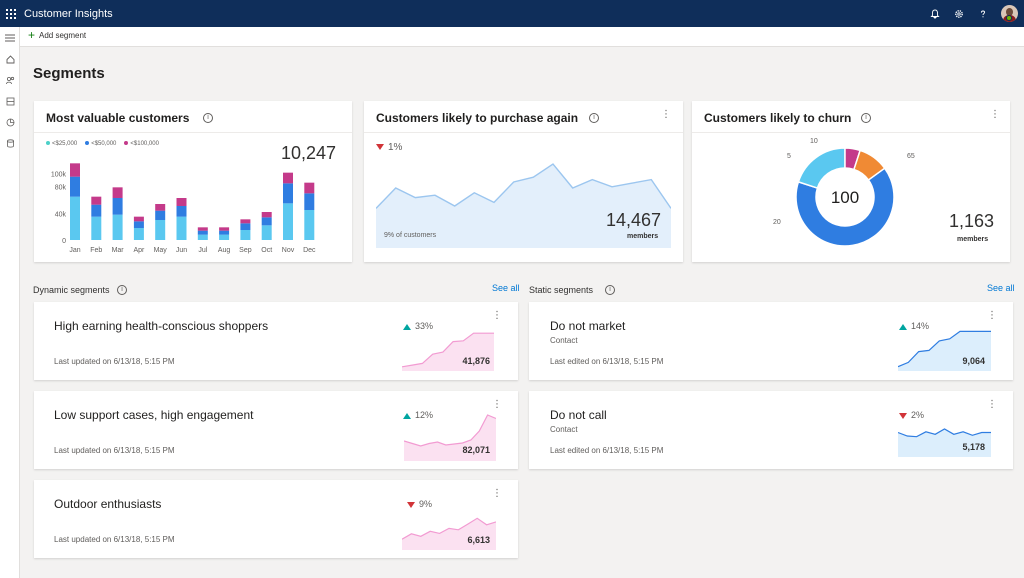 This screenshot has width=1024, height=578. I want to click on purchase-again-count: 14,467, so click(633, 220).